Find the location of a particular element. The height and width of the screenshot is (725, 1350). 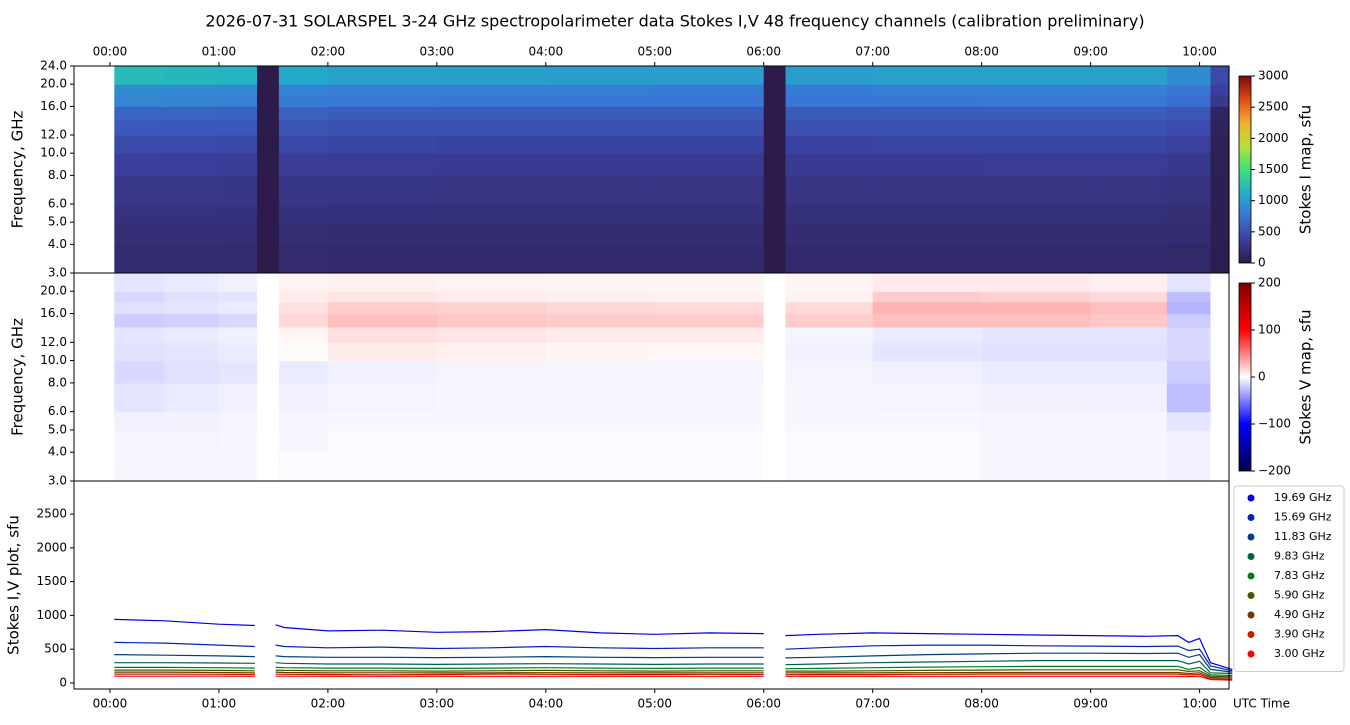

y-tick-label: 2500 is located at coordinates (51, 514).